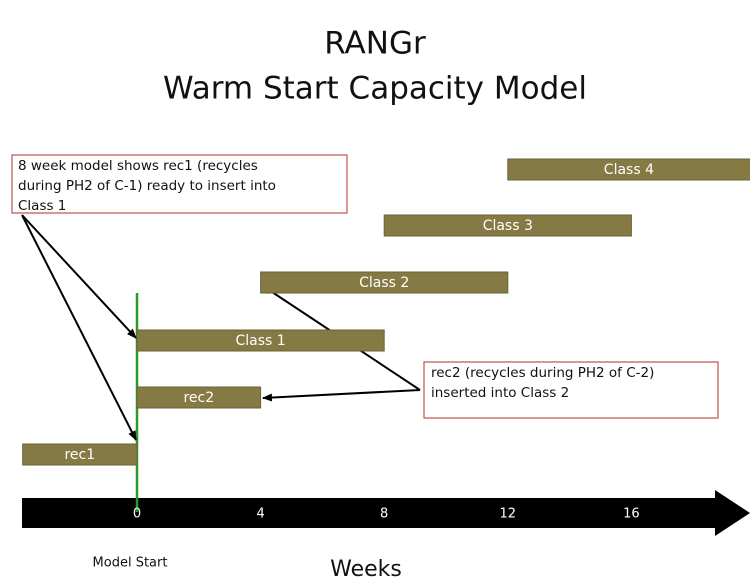 Image resolution: width=750 pixels, height=585 pixels. I want to click on bar-label: Class 1, so click(260, 341).